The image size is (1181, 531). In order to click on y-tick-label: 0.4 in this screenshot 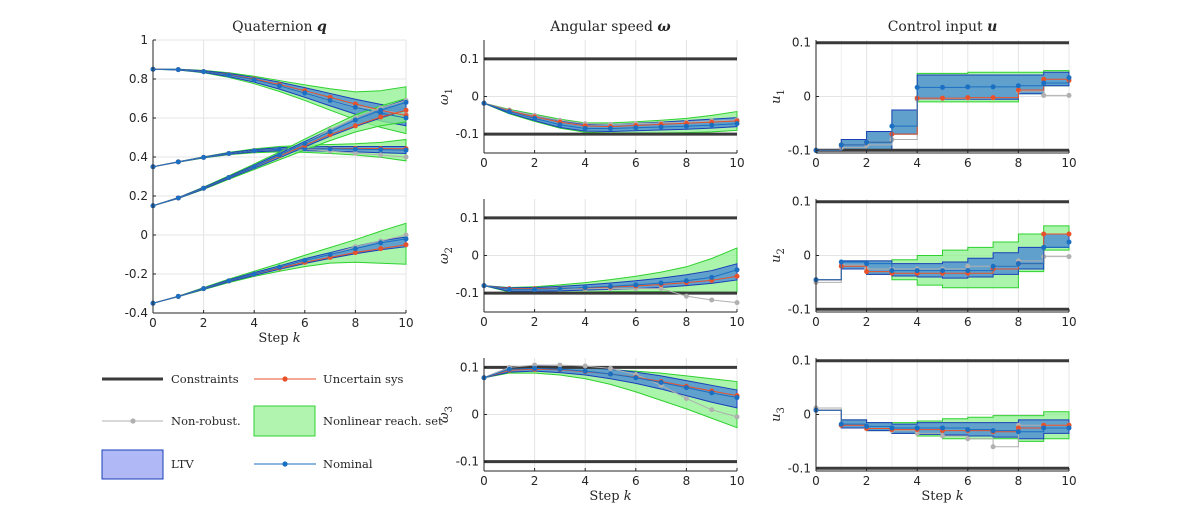, I will do `click(138, 157)`.